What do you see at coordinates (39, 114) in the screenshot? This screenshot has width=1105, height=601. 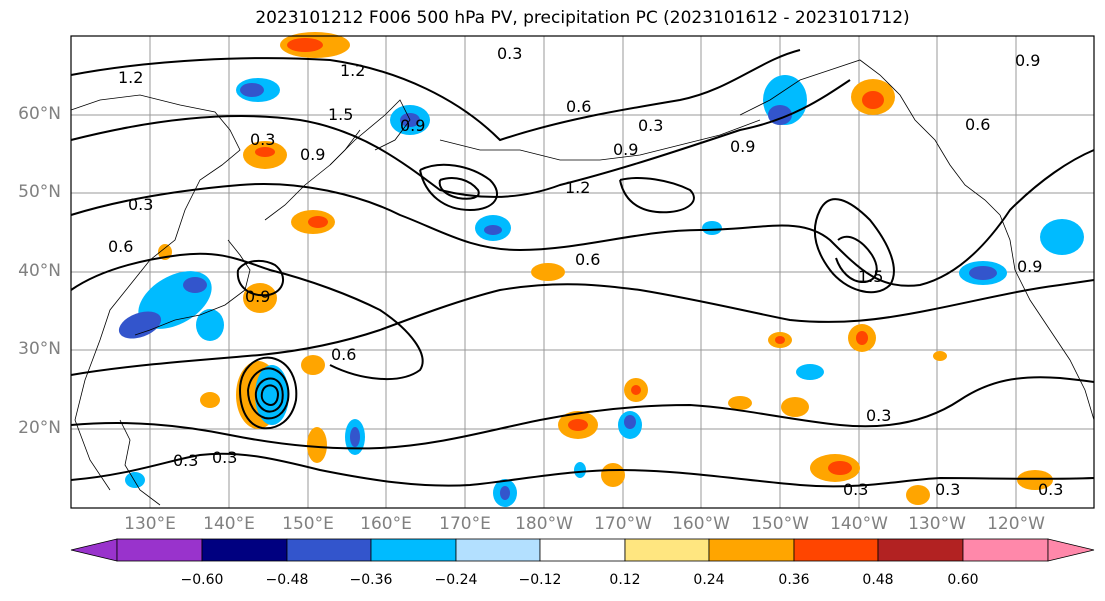 I see `lat-label-60n: 60°N` at bounding box center [39, 114].